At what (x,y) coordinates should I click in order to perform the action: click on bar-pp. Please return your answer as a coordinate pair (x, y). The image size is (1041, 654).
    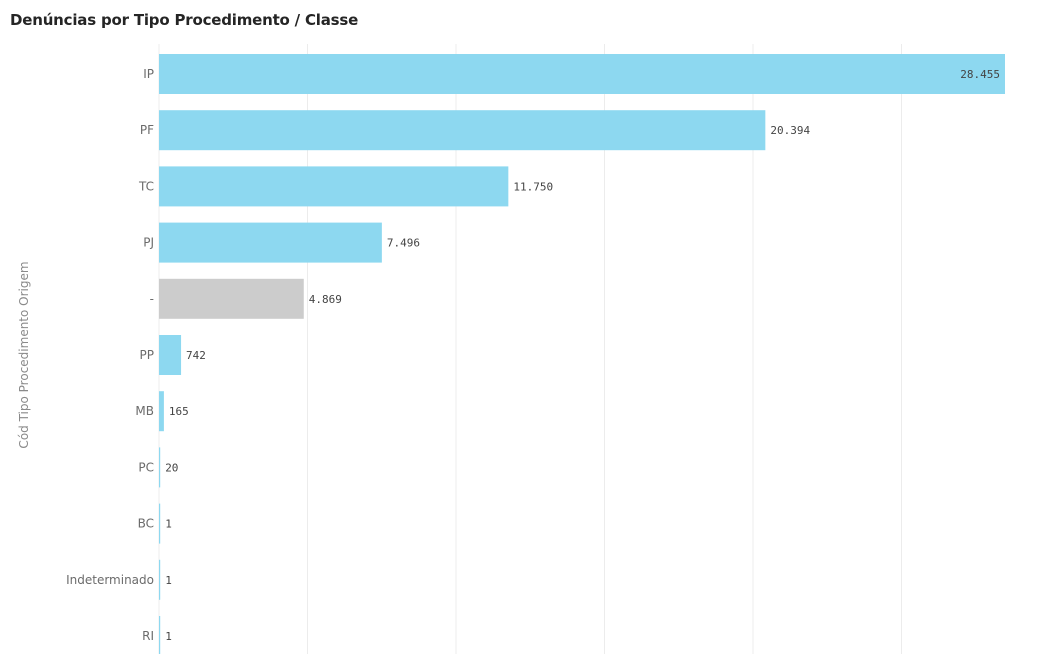
    Looking at the image, I should click on (170, 355).